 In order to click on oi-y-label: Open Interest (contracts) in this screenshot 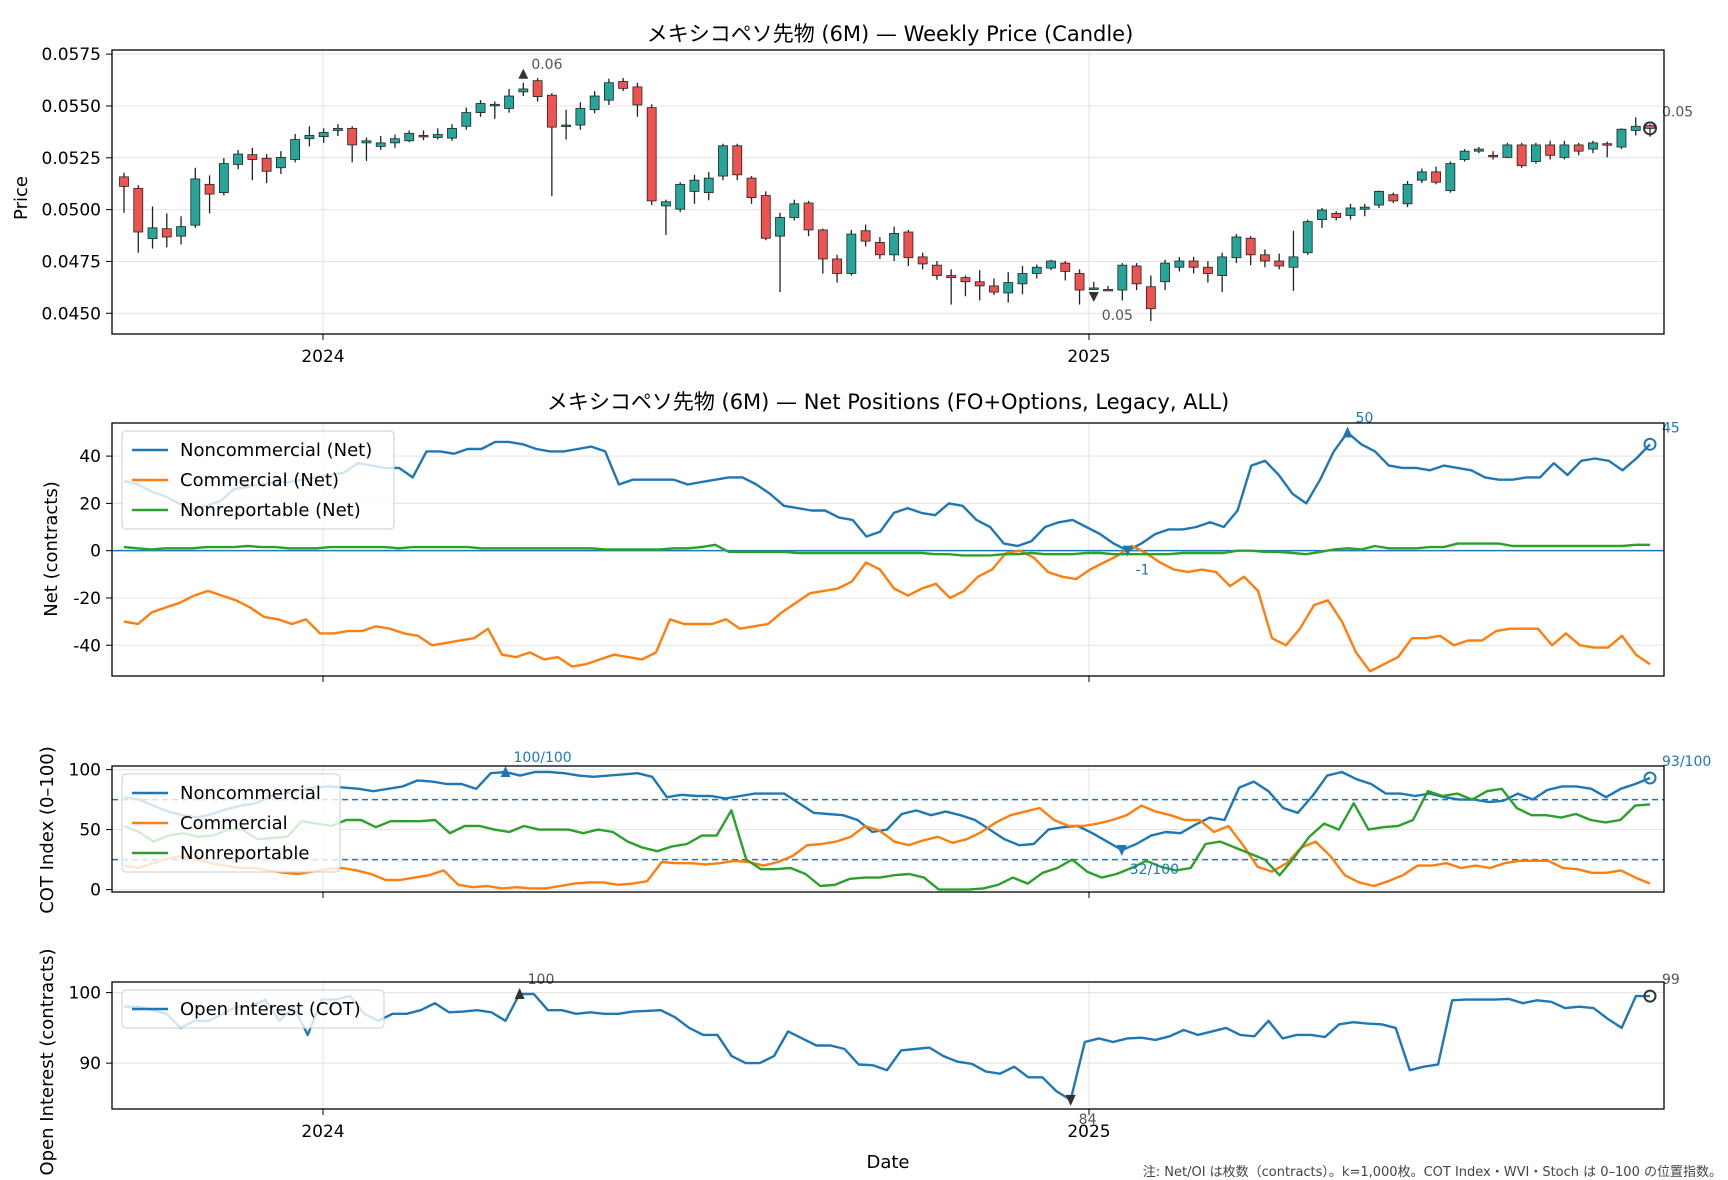, I will do `click(47, 1061)`.